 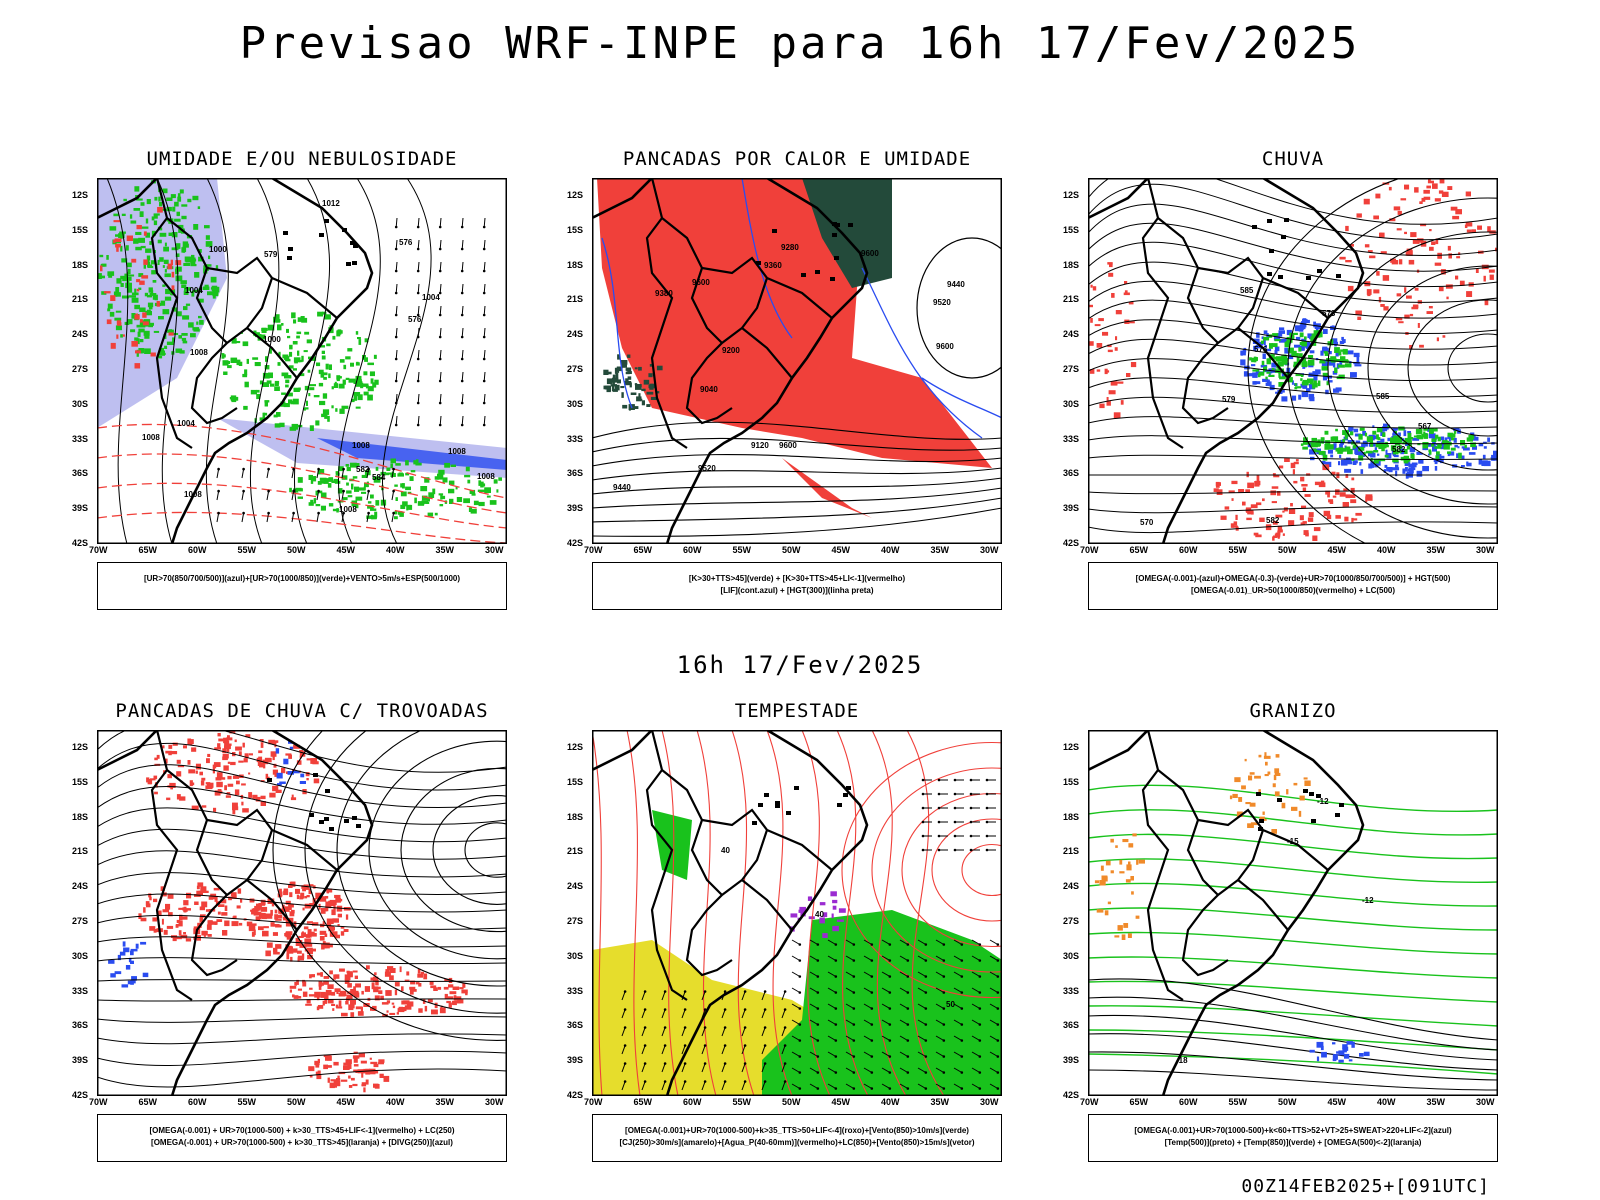 I want to click on country-borders, so click(x=244, y=313).